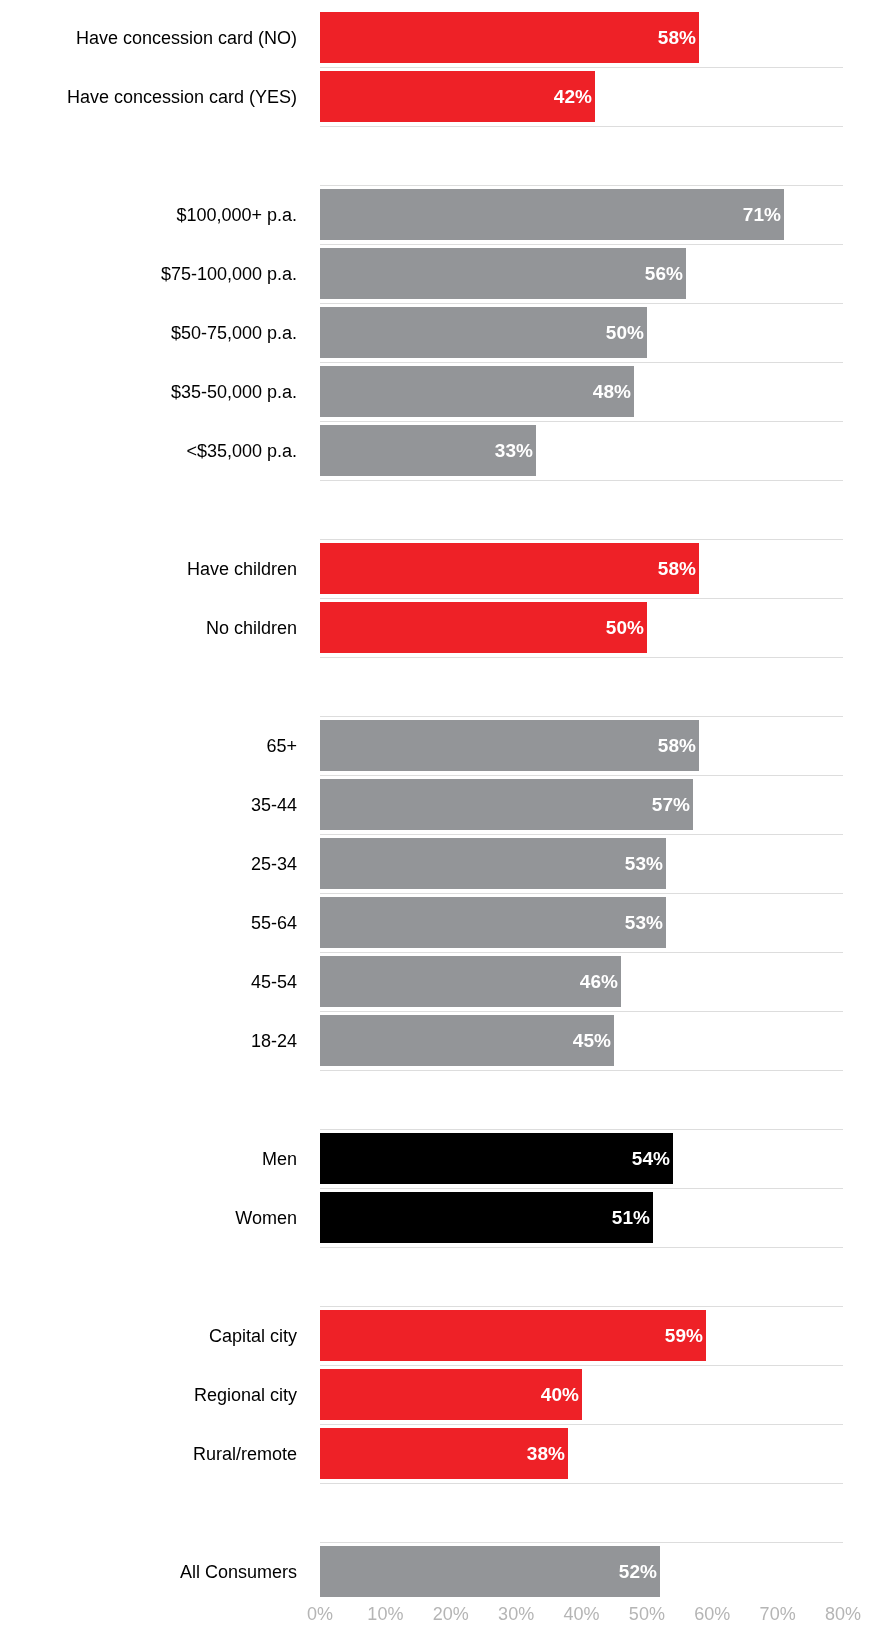 The width and height of the screenshot is (869, 1645). Describe the element at coordinates (251, 627) in the screenshot. I see `y-tick-label: No children` at that location.